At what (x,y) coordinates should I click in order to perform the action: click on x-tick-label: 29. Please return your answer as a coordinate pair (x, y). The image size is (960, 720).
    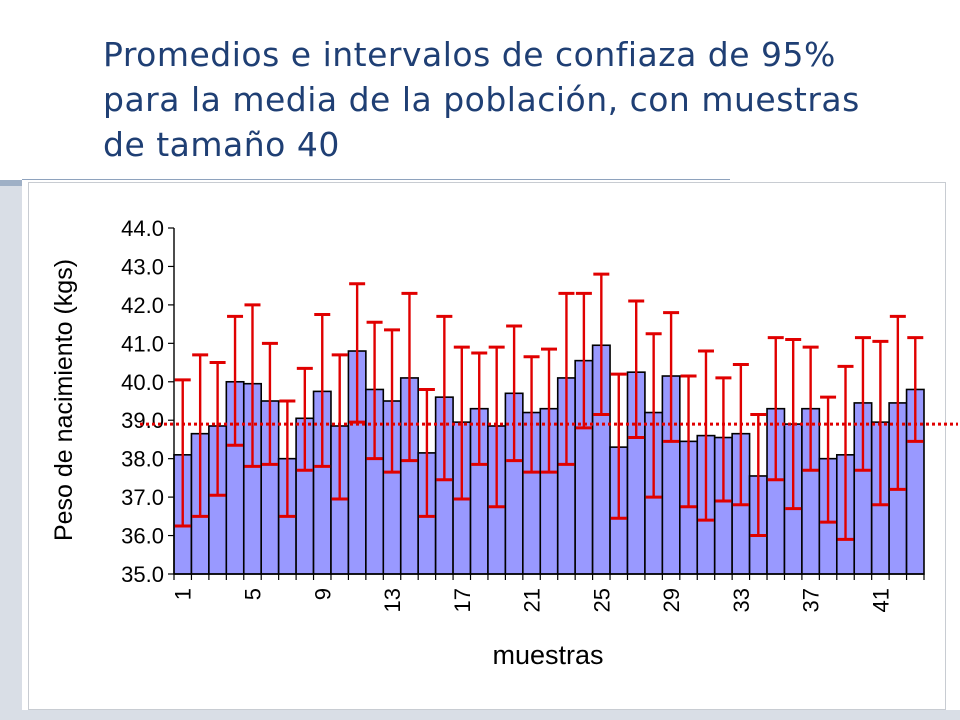
    Looking at the image, I should click on (671, 600).